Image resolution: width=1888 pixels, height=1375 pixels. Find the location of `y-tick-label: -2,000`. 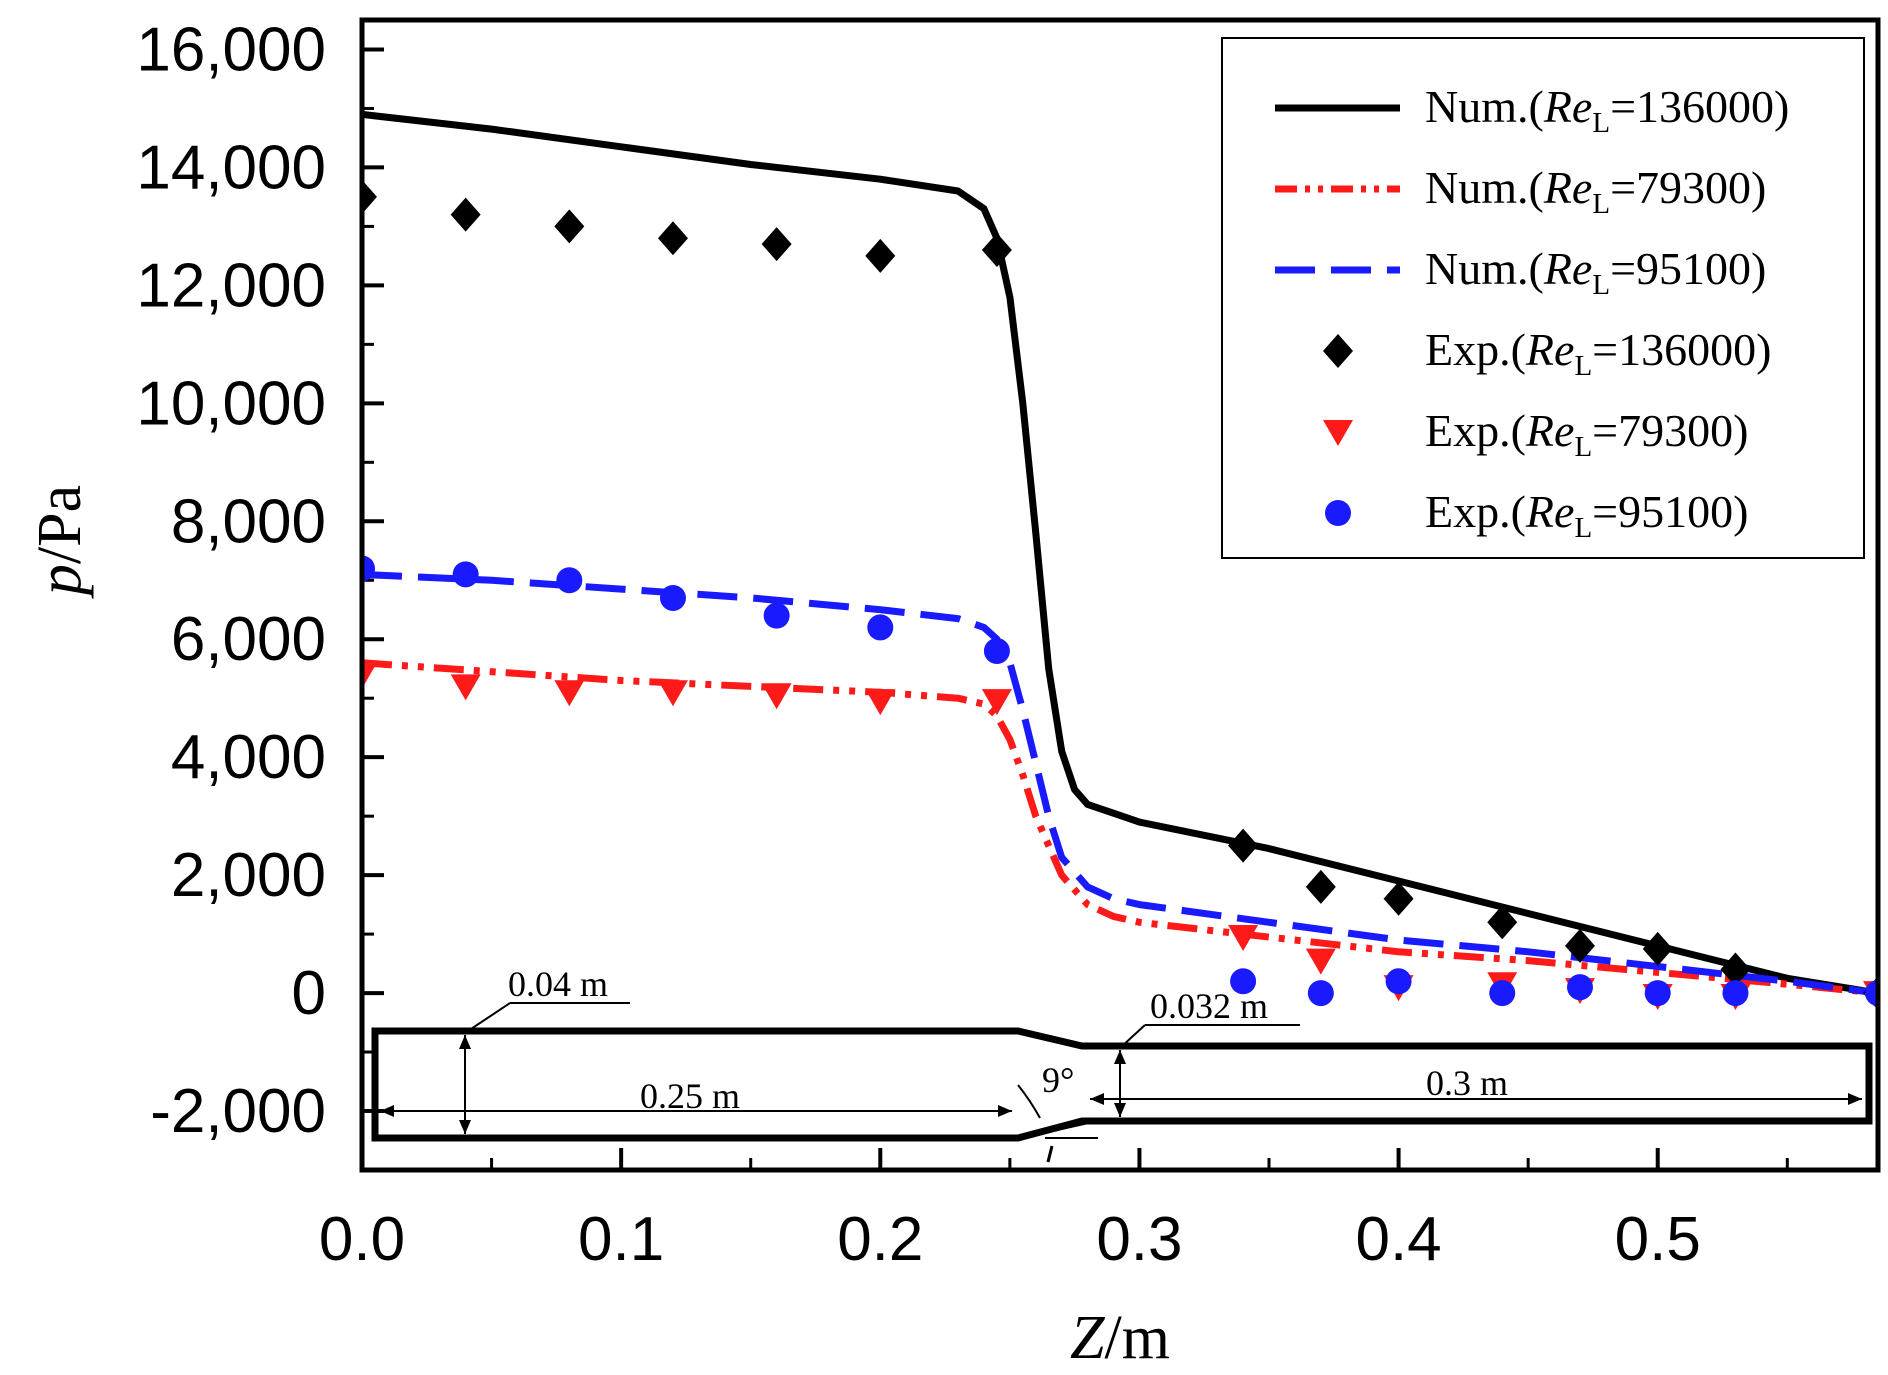

y-tick-label: -2,000 is located at coordinates (238, 1111).